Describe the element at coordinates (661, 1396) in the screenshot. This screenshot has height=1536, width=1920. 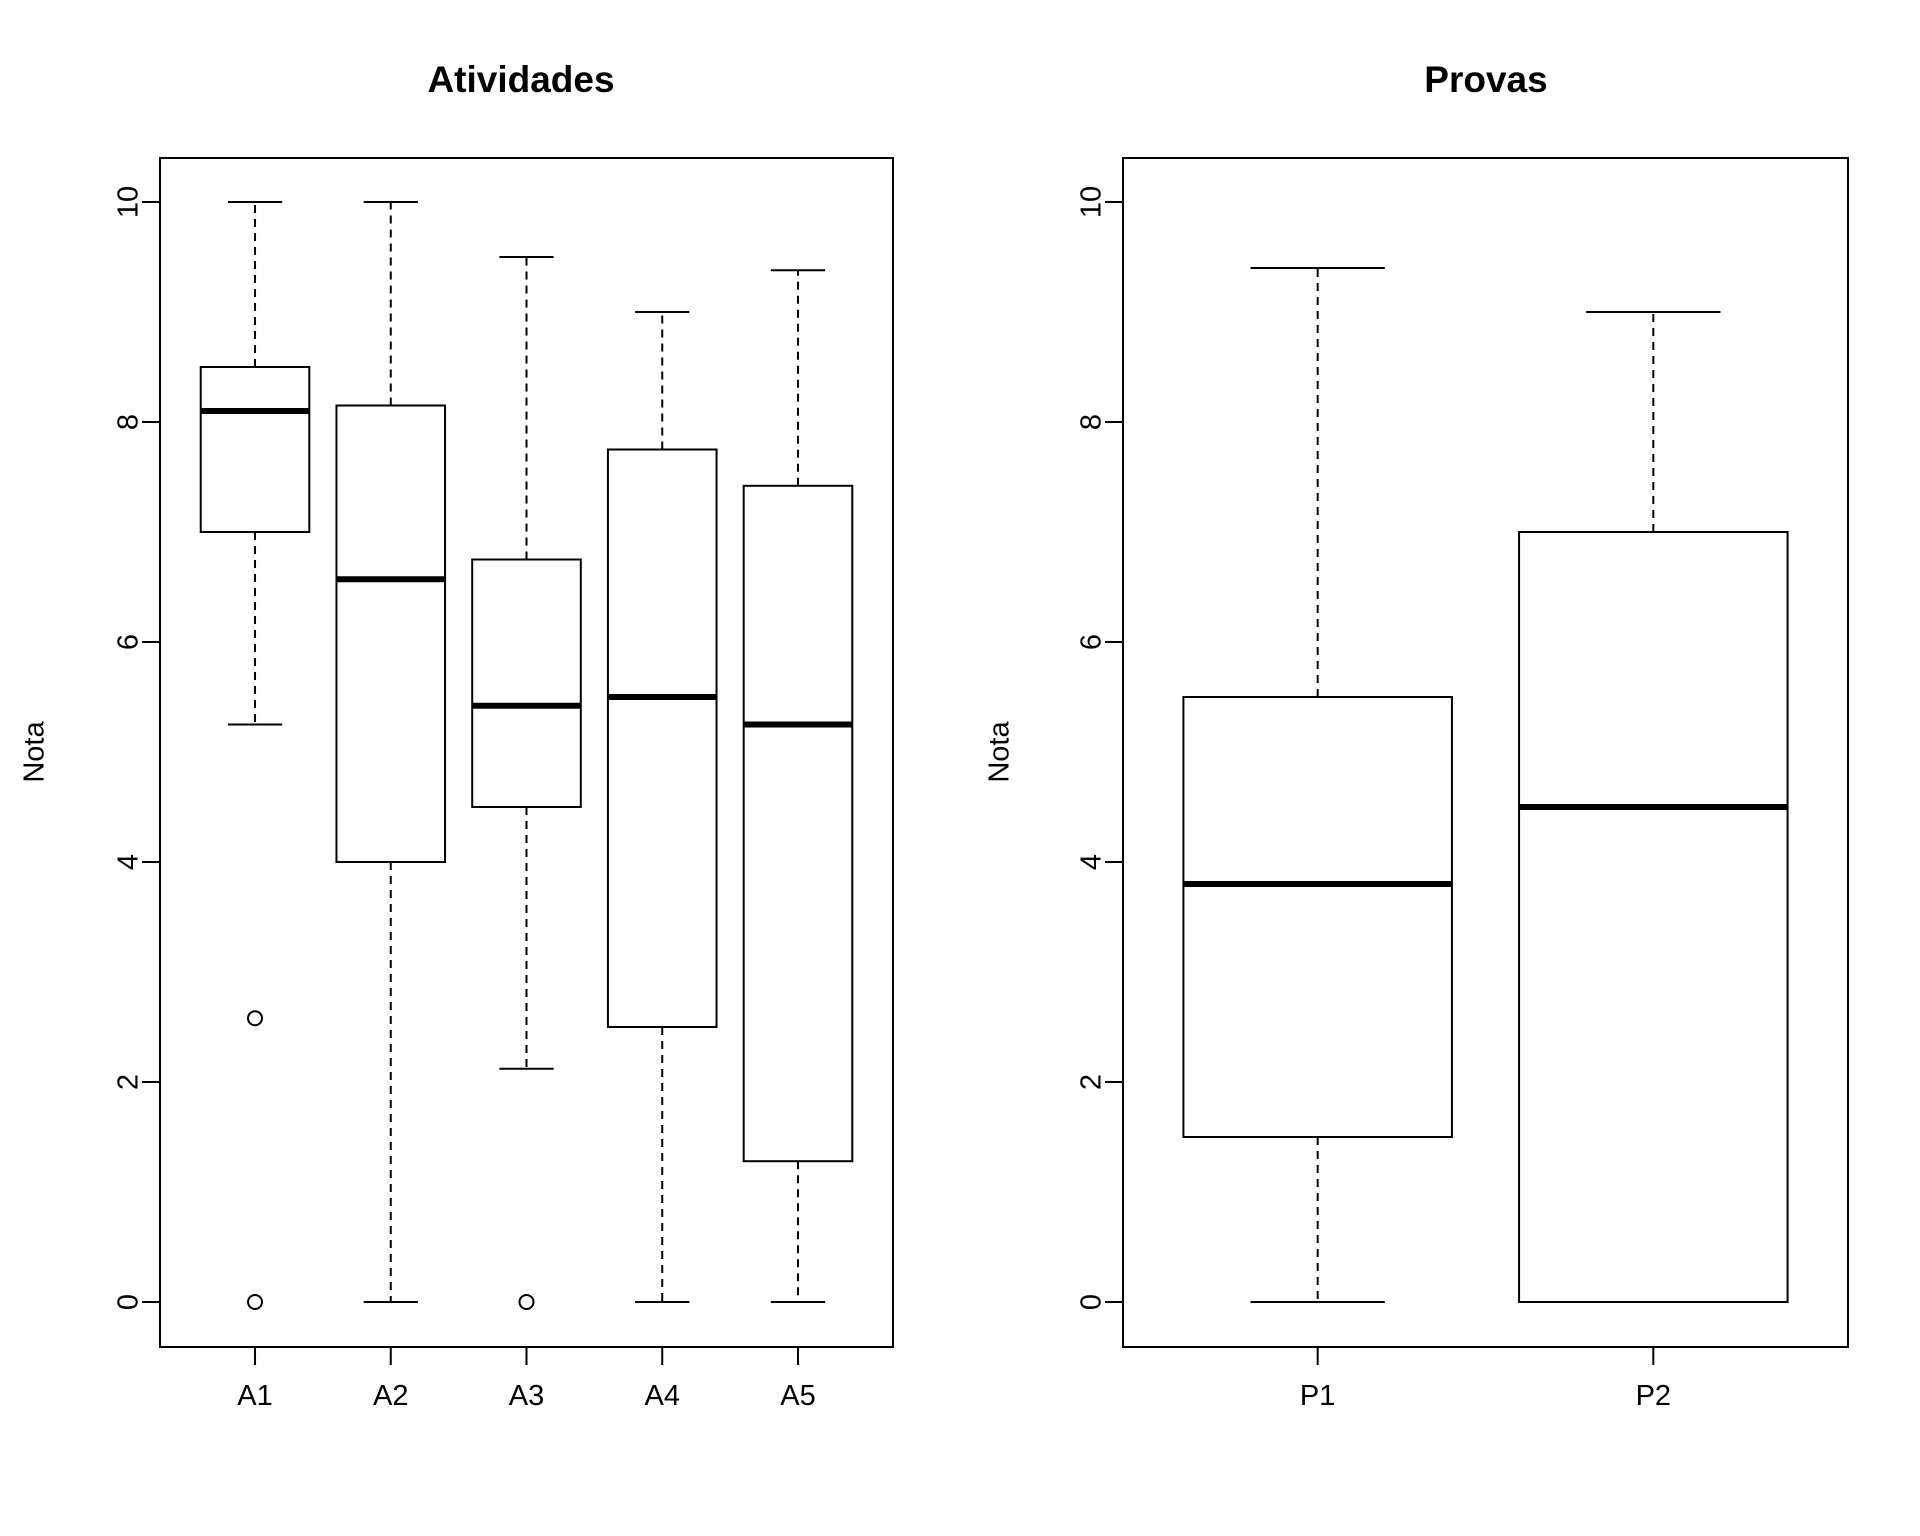
I see `x-tick-label: A4` at that location.